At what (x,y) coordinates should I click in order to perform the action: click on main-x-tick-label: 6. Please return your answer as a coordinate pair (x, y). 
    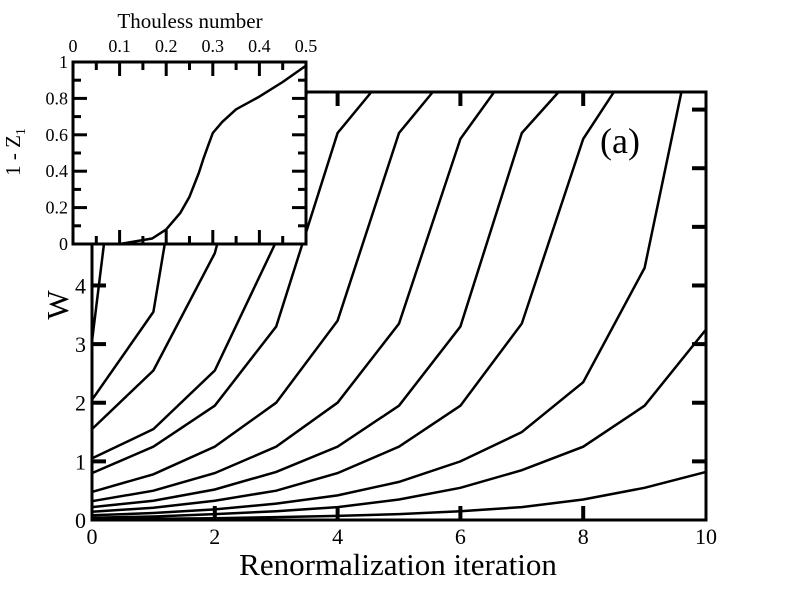
    Looking at the image, I should click on (460, 536).